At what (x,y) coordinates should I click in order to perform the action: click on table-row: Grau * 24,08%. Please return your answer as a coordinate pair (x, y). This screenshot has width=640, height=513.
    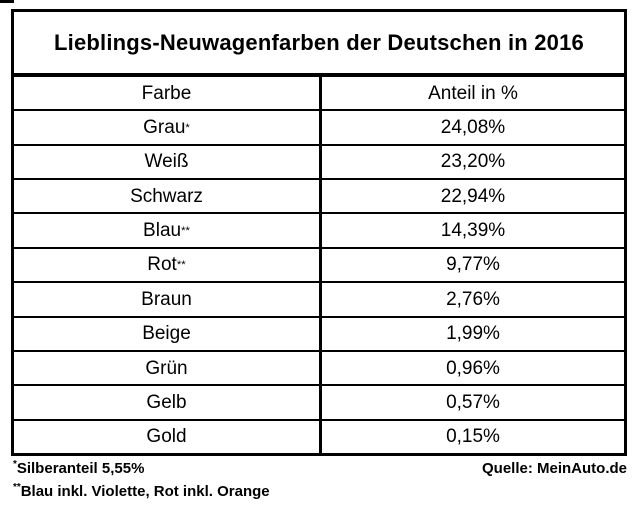
    Looking at the image, I should click on (319, 128).